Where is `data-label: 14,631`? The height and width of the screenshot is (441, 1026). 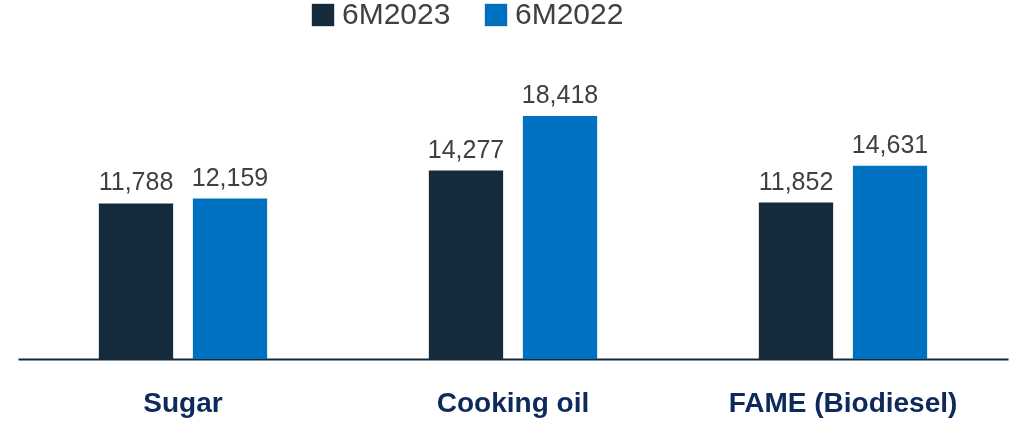 data-label: 14,631 is located at coordinates (890, 143).